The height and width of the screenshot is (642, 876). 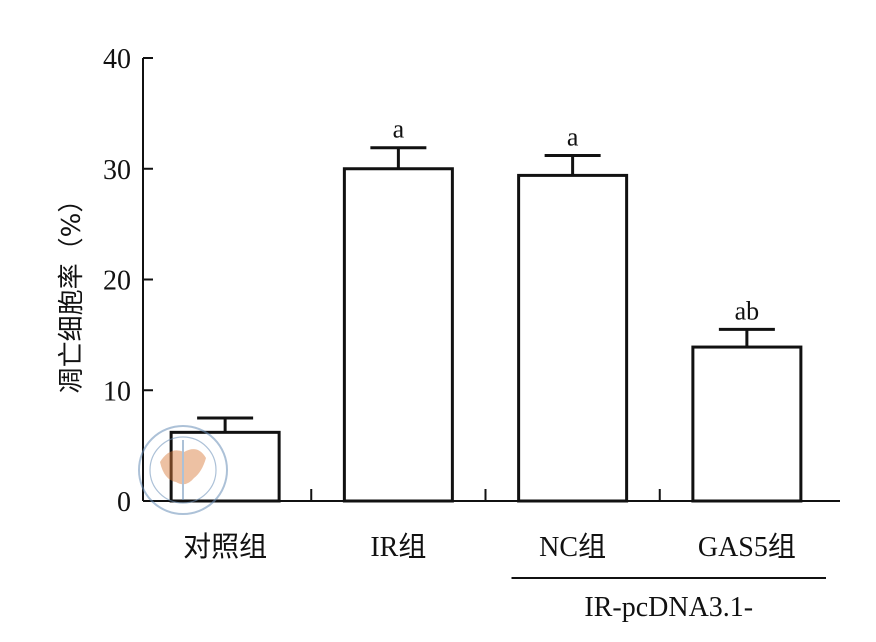 I want to click on y-tick-label: 0, so click(x=124, y=502).